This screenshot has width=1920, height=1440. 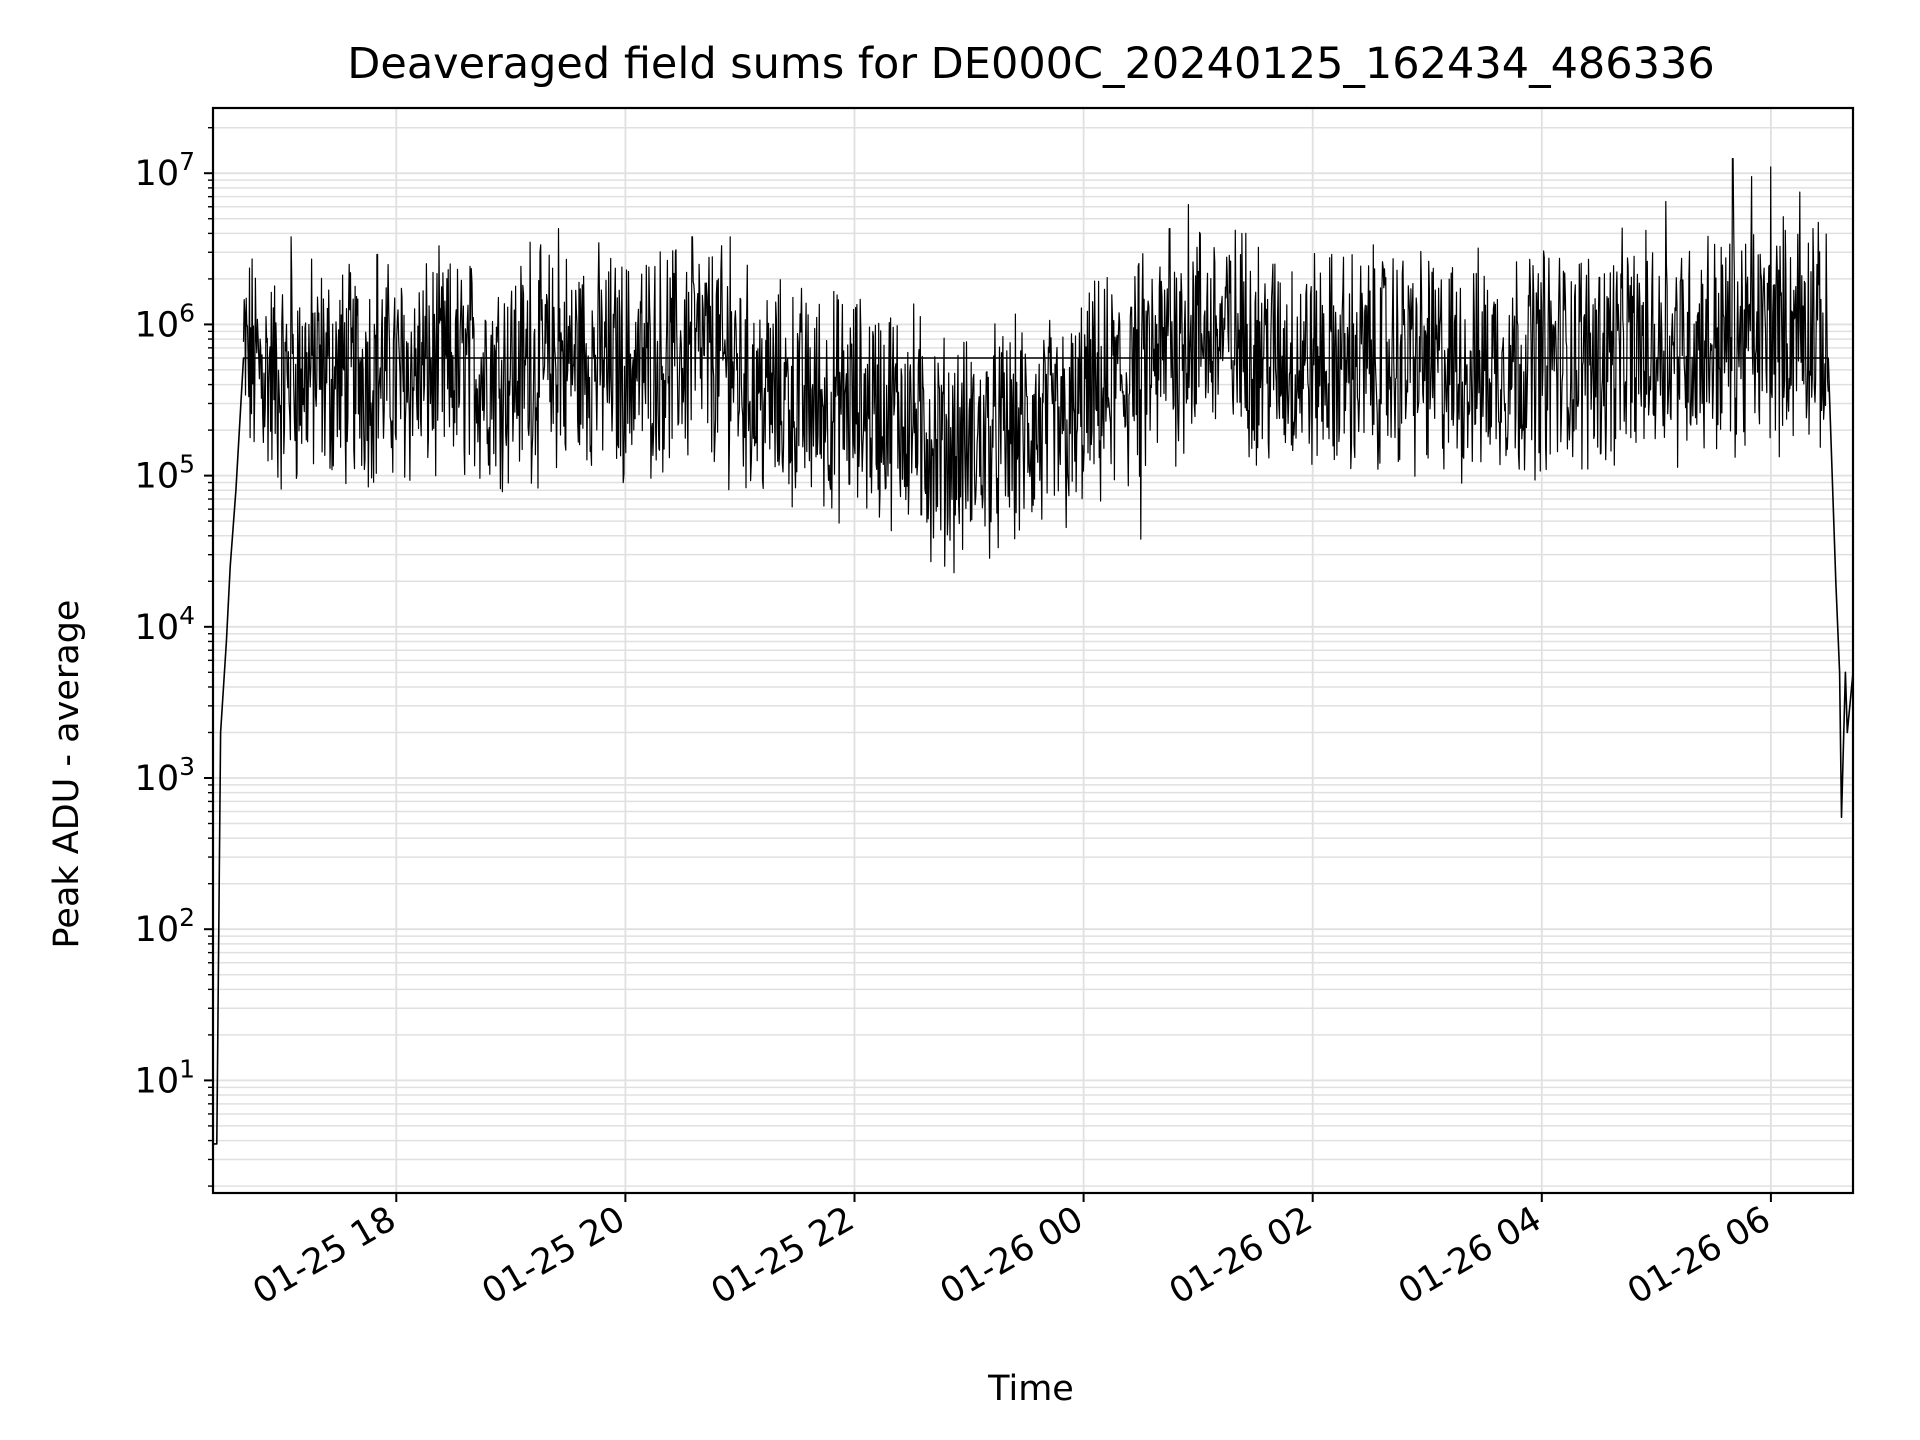 What do you see at coordinates (165, 926) in the screenshot?
I see `y-tick-label: 10²` at bounding box center [165, 926].